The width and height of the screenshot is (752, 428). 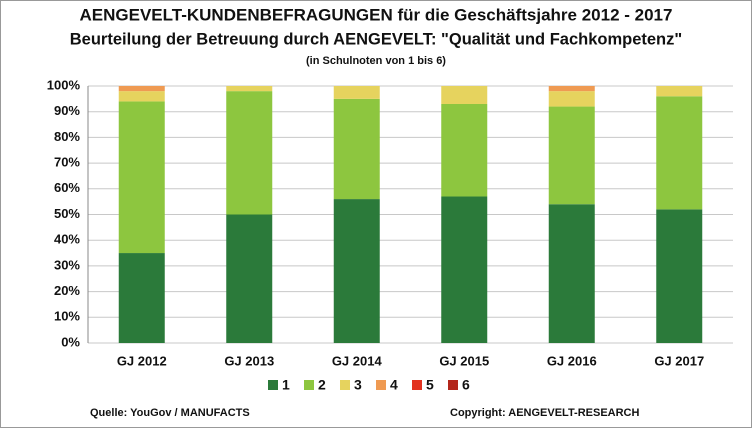 What do you see at coordinates (67, 162) in the screenshot?
I see `y-tick-label: 70%` at bounding box center [67, 162].